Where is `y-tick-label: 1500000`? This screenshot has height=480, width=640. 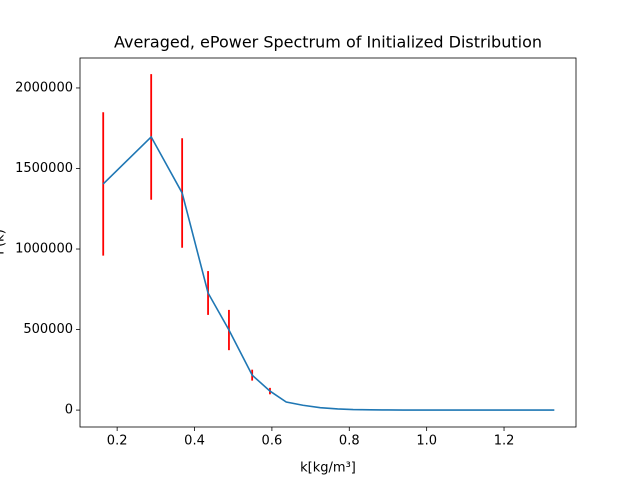 y-tick-label: 1500000 is located at coordinates (44, 168).